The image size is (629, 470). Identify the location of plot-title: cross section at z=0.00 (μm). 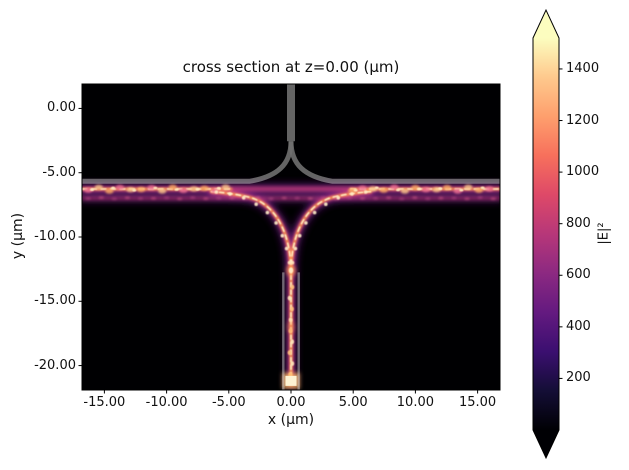
(291, 67).